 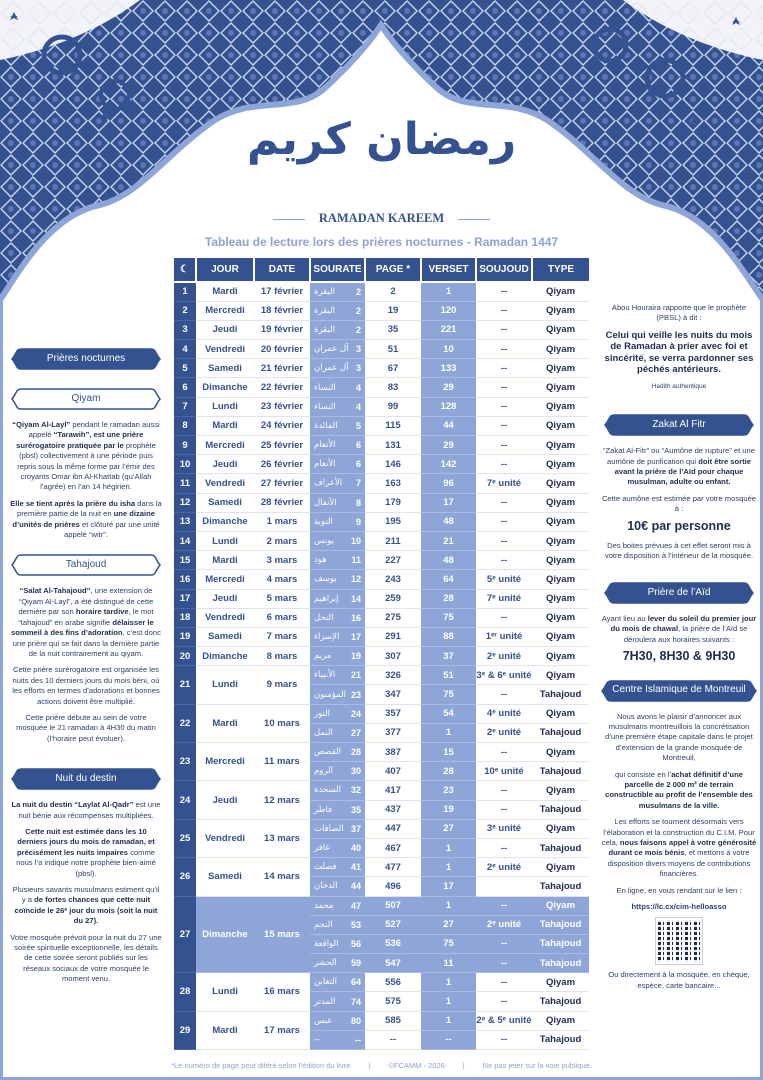 I want to click on soujoud: 3ᵉ unité, so click(x=504, y=829).